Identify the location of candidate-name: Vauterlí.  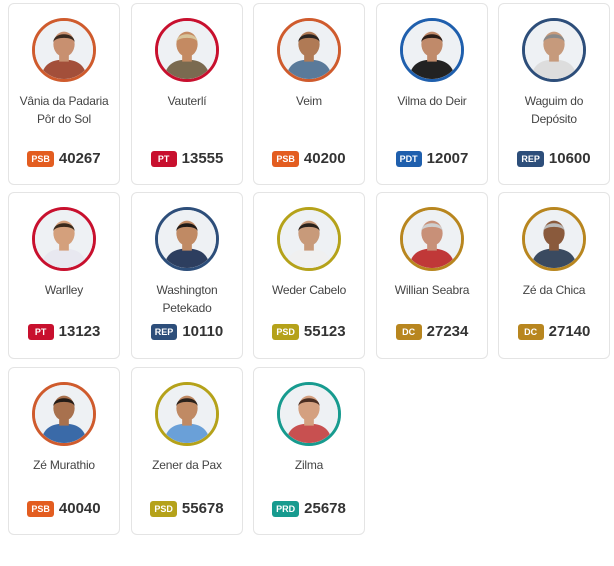
(187, 101).